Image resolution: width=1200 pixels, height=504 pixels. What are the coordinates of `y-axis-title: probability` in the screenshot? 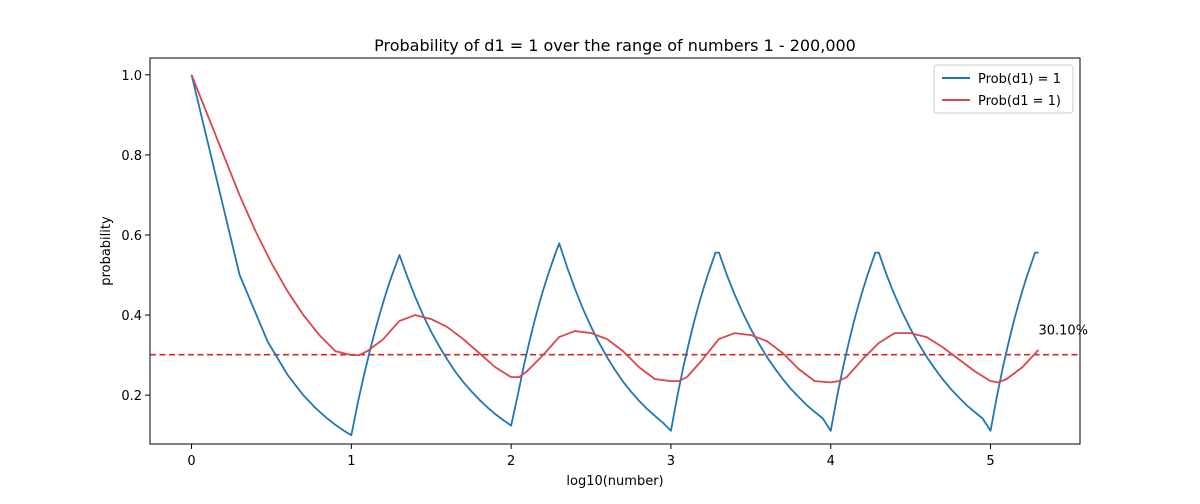 It's located at (106, 251).